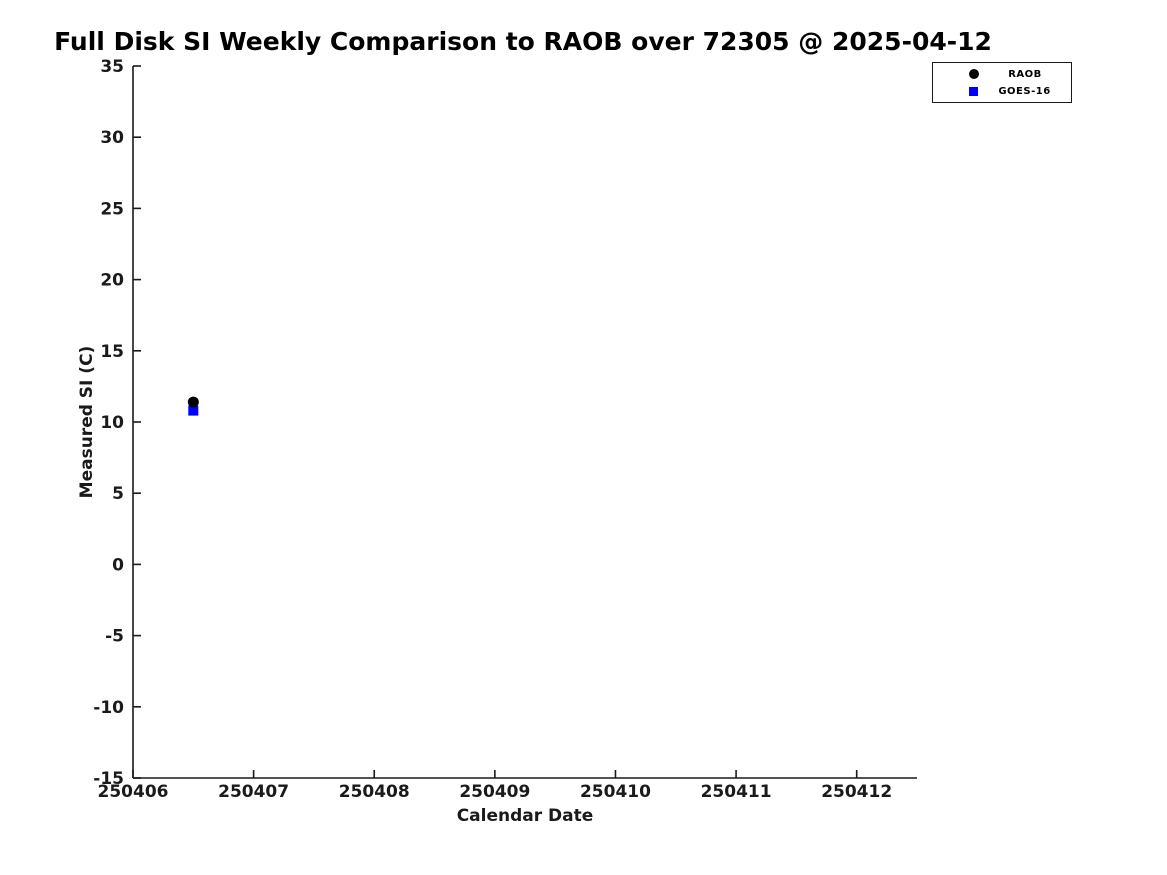 This screenshot has height=875, width=1167. Describe the element at coordinates (856, 792) in the screenshot. I see `x-tick-label: 250412` at that location.